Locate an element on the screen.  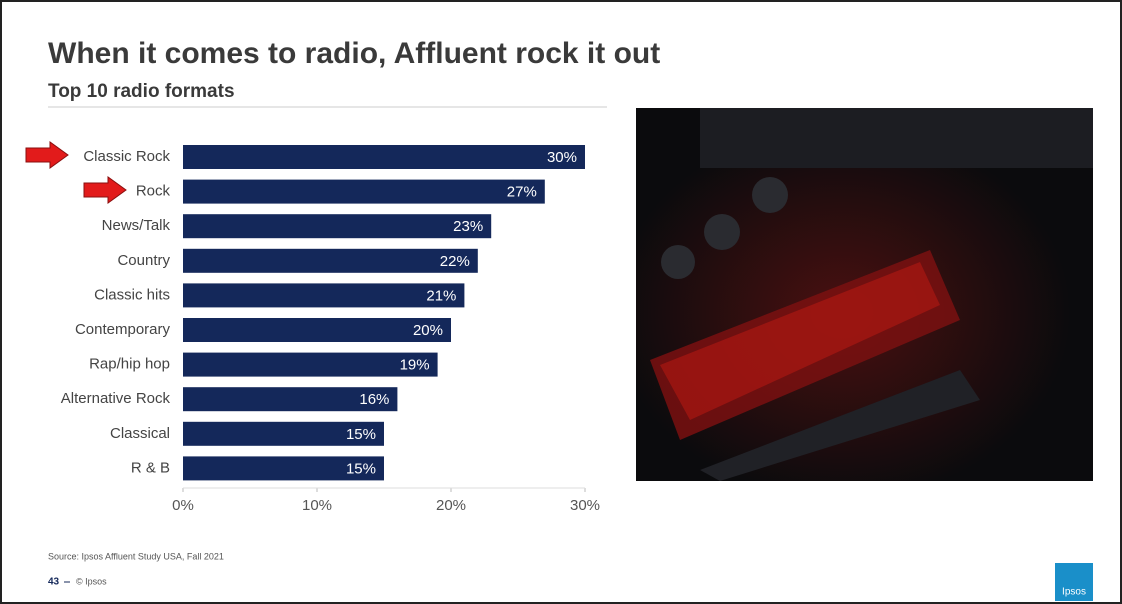
slide-subtitle: Top 10 radio formats is located at coordinates (141, 91).